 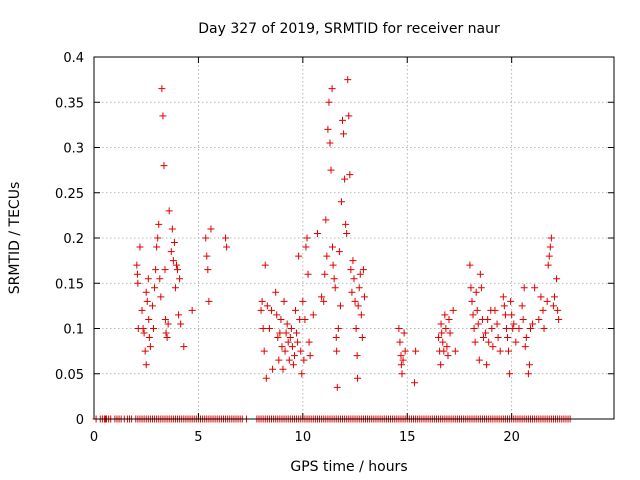 I want to click on y-tick-label: 0.3, so click(x=73, y=149).